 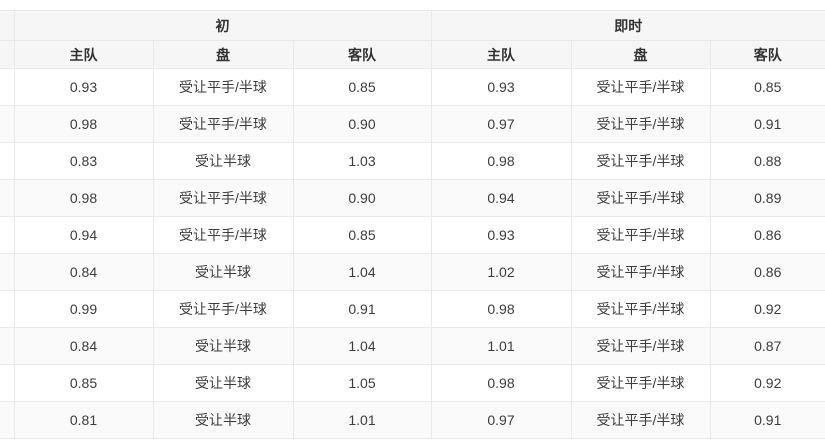 I want to click on cell-live-home-odds: 1.02, so click(x=501, y=272).